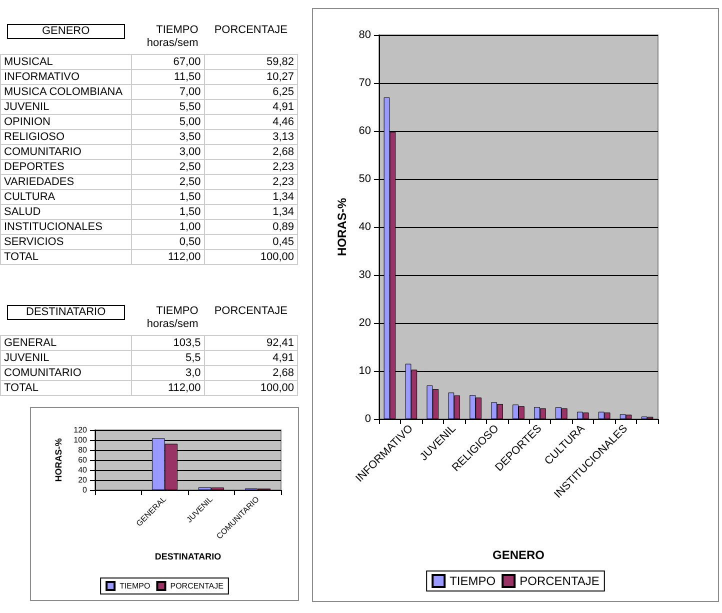 The image size is (722, 613). I want to click on text: 11,50, so click(167, 77).